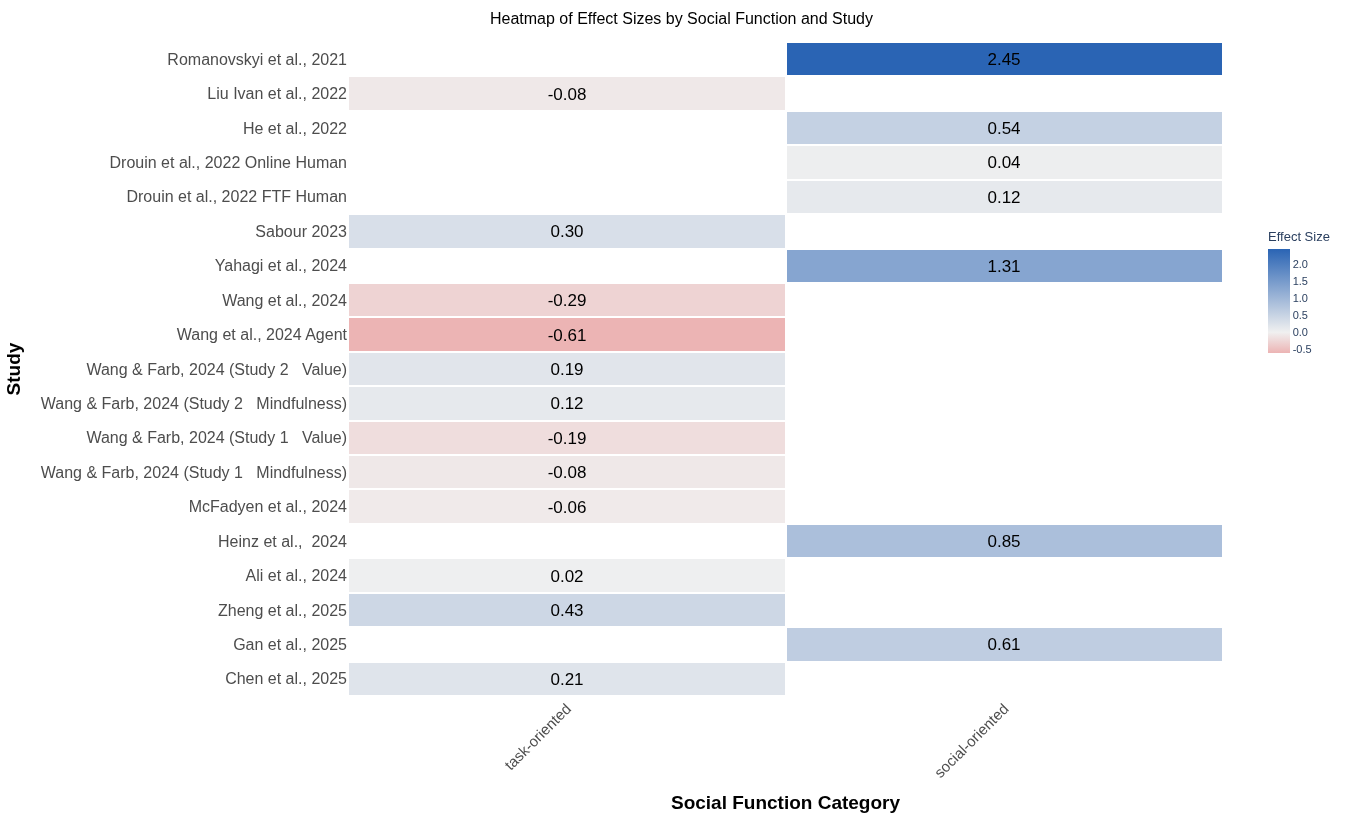  What do you see at coordinates (216, 438) in the screenshot?
I see `y-tick-label: Wang & Farb, 2024 (Study 1 Value)` at bounding box center [216, 438].